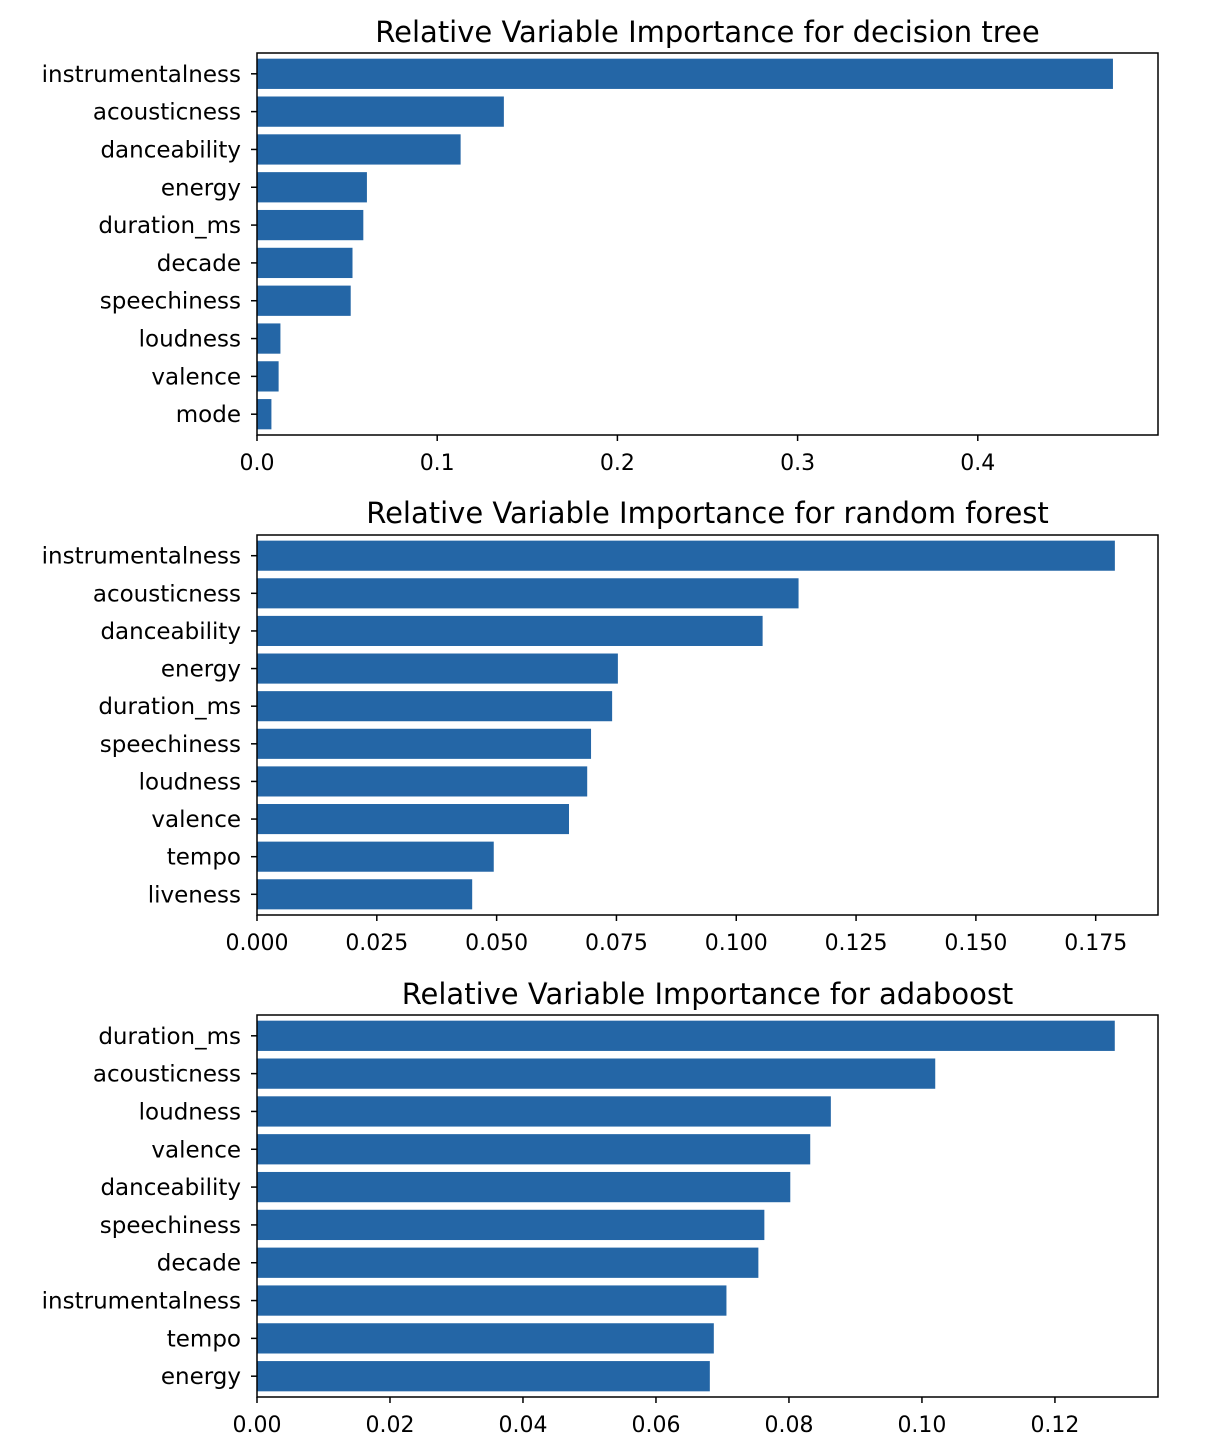 The width and height of the screenshot is (1208, 1456). What do you see at coordinates (496, 943) in the screenshot?
I see `x-tick-label: 0.050` at bounding box center [496, 943].